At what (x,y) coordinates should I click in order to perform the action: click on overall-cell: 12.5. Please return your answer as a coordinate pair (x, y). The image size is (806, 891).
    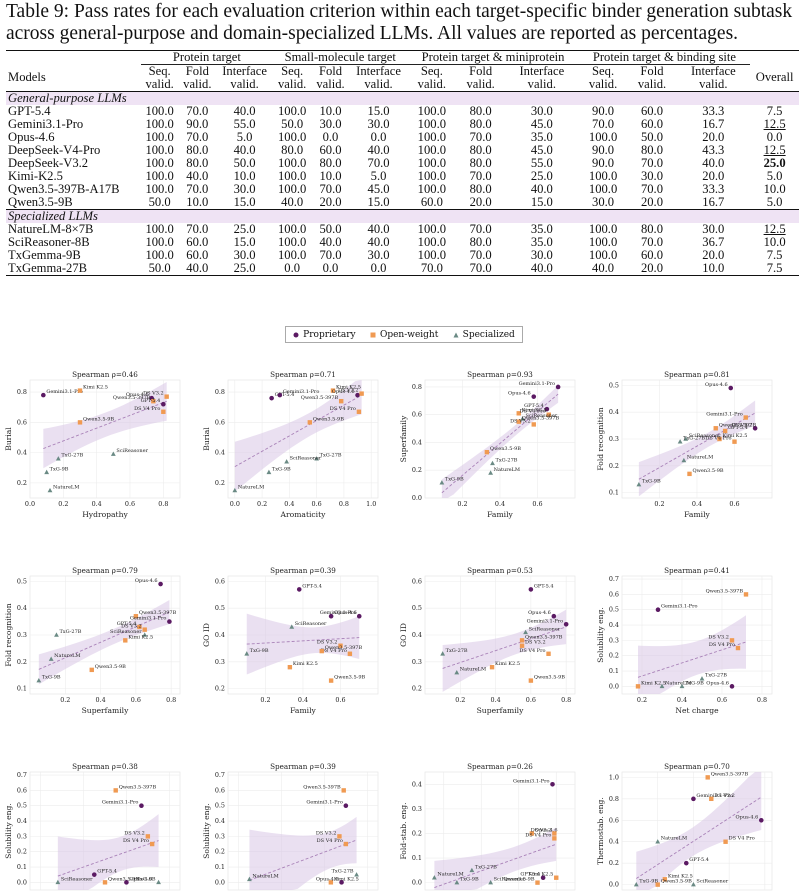
    Looking at the image, I should click on (774, 150).